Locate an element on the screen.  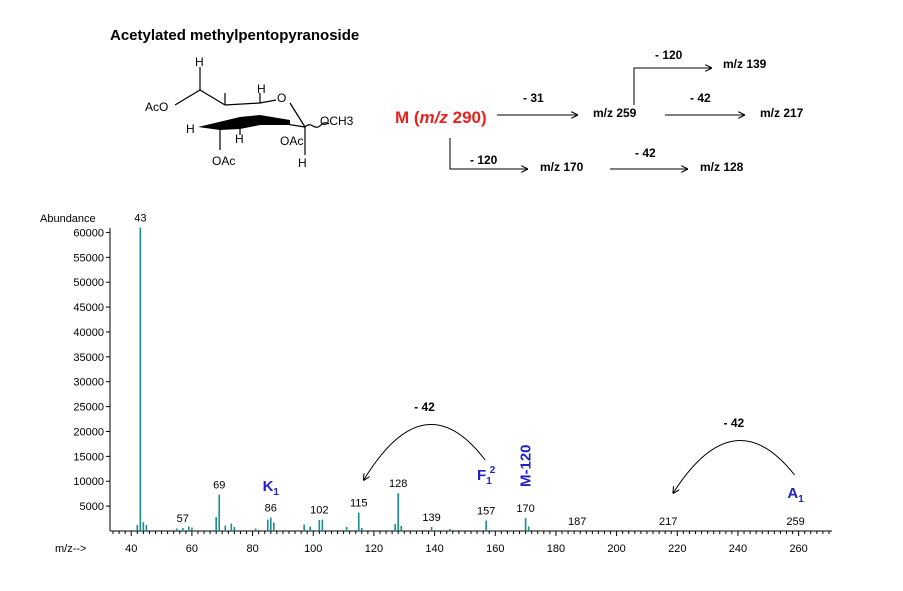
y-tick-label: 10000 is located at coordinates (88, 482).